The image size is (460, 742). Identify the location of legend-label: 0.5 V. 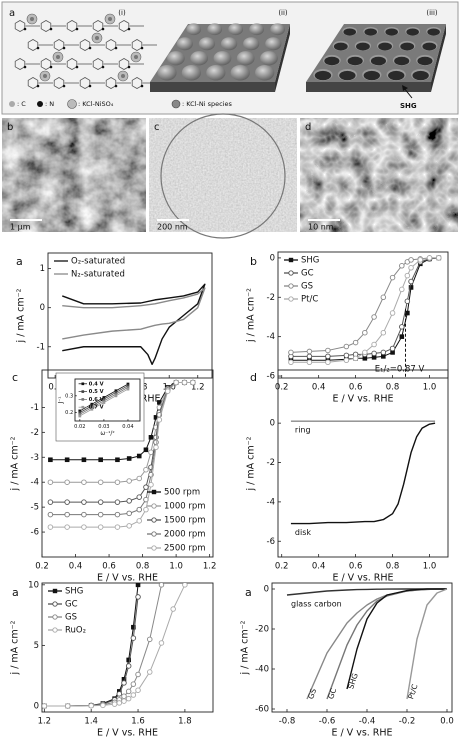
(96, 392).